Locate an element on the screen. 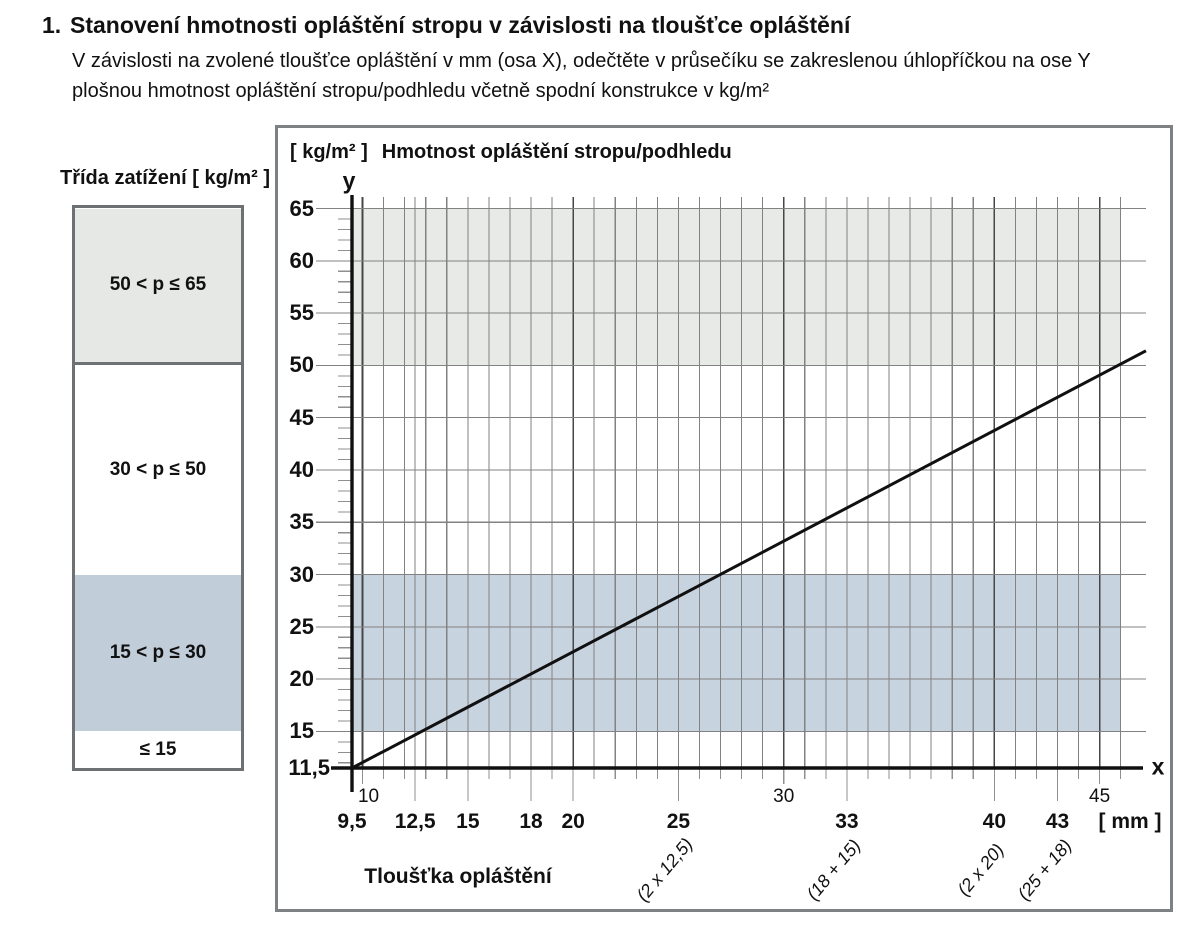  legend-band-1: 30 < p ≤ 50 is located at coordinates (158, 470).